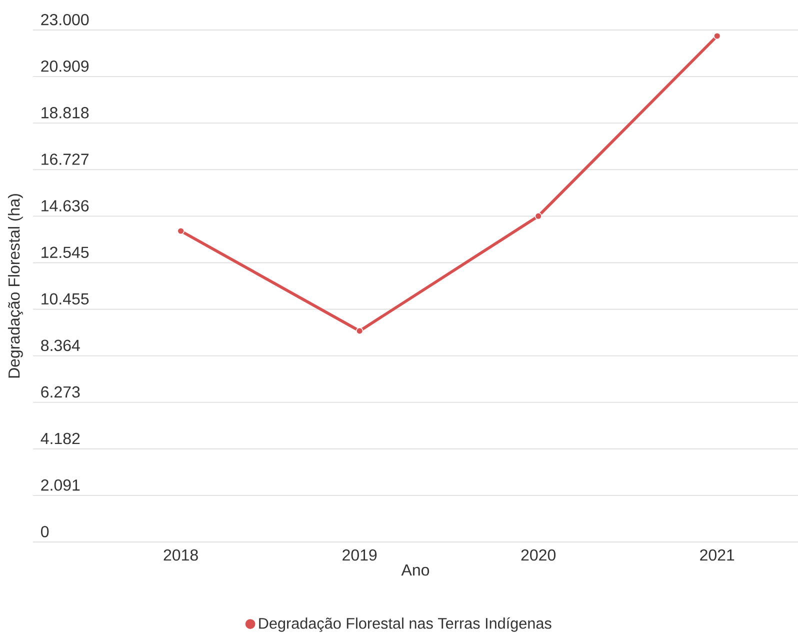  Describe the element at coordinates (65, 206) in the screenshot. I see `y-tick-label: 14.636` at that location.